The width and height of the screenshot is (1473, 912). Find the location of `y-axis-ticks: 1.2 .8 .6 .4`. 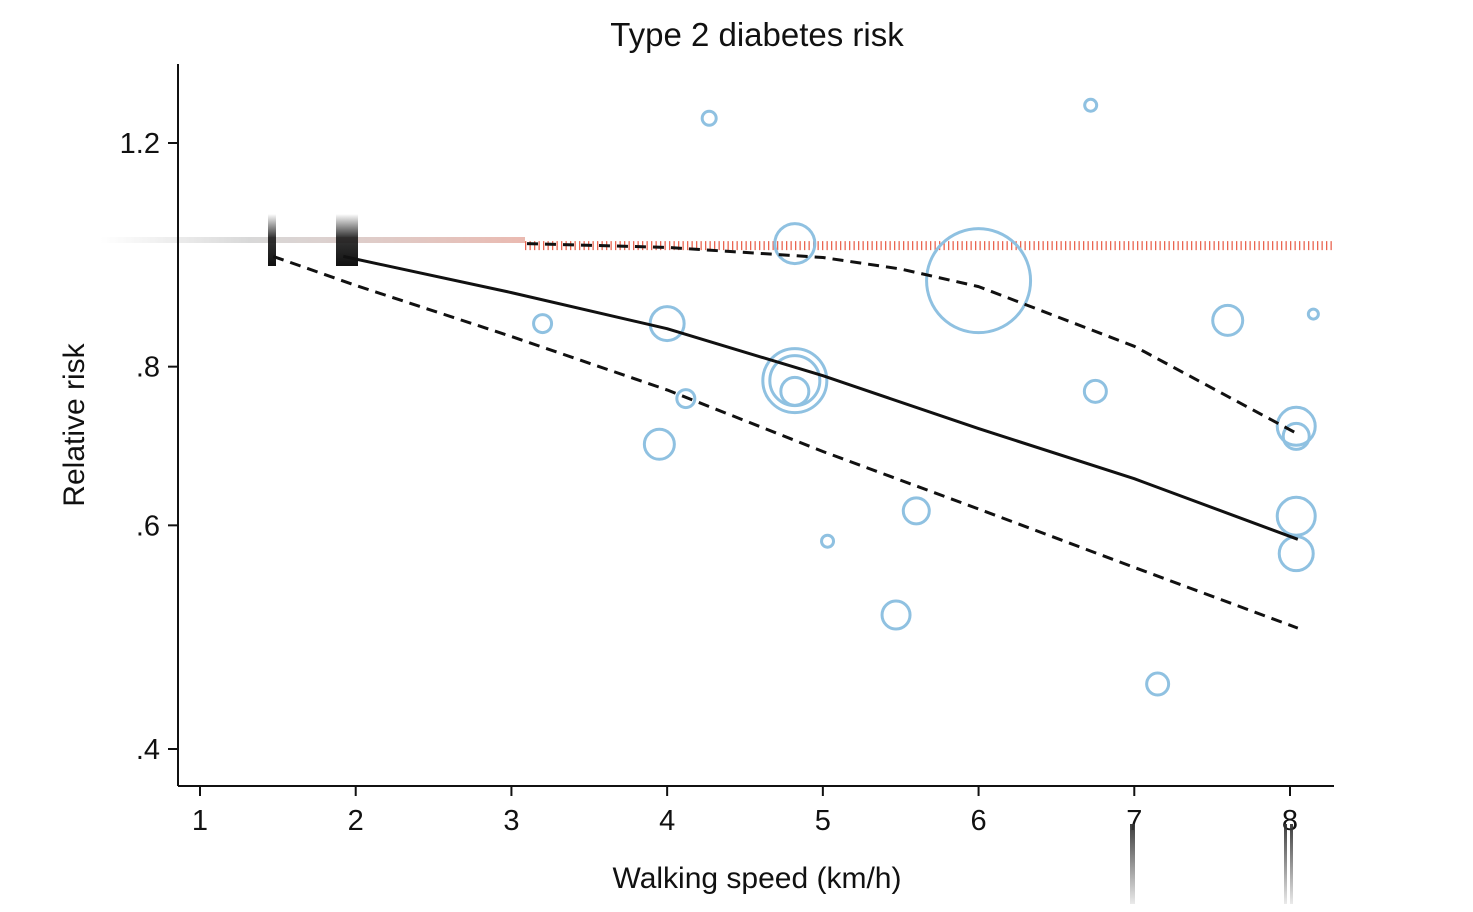

y-axis-ticks: 1.2 .8 .6 .4 is located at coordinates (149, 447).